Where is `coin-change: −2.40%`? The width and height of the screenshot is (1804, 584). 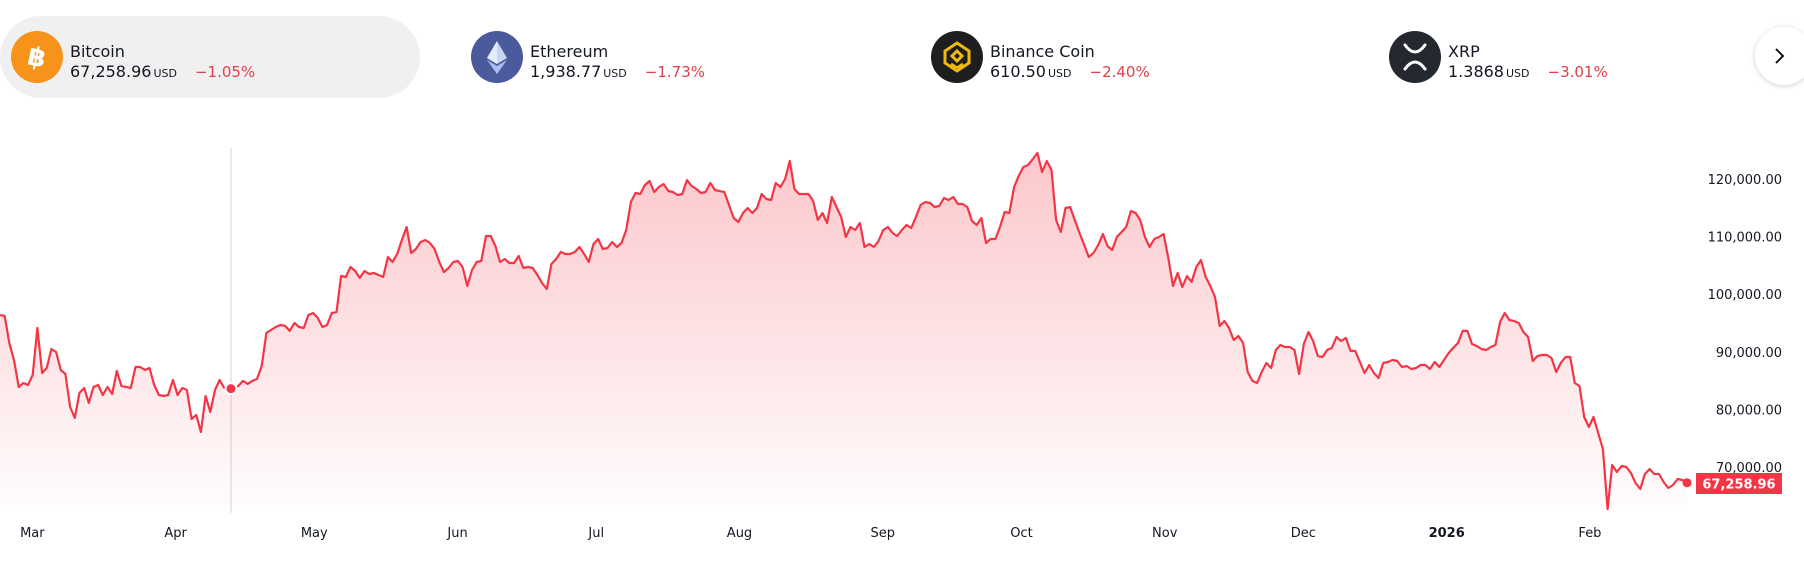 coin-change: −2.40% is located at coordinates (1119, 72).